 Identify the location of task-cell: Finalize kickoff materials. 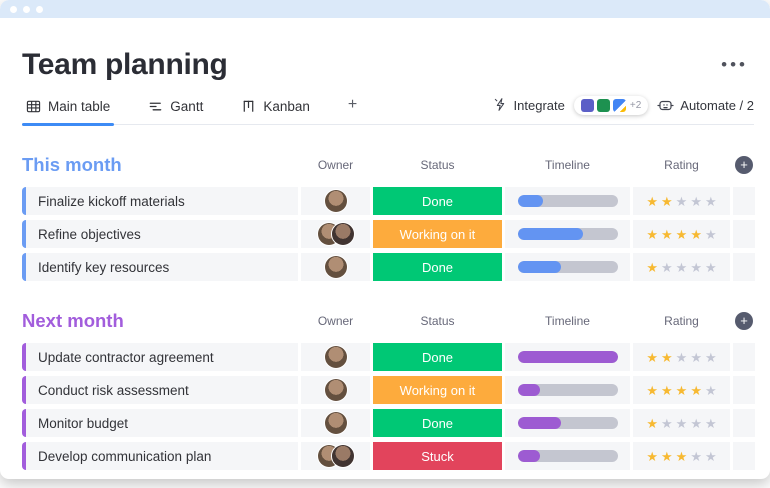
(160, 201).